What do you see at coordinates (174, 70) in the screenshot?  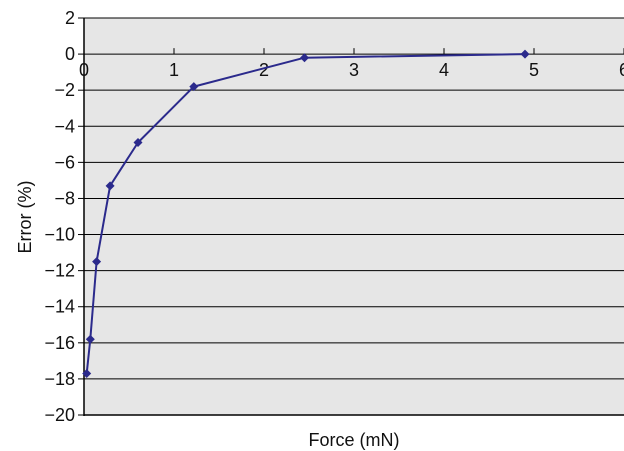 I see `x-tick-label: 1` at bounding box center [174, 70].